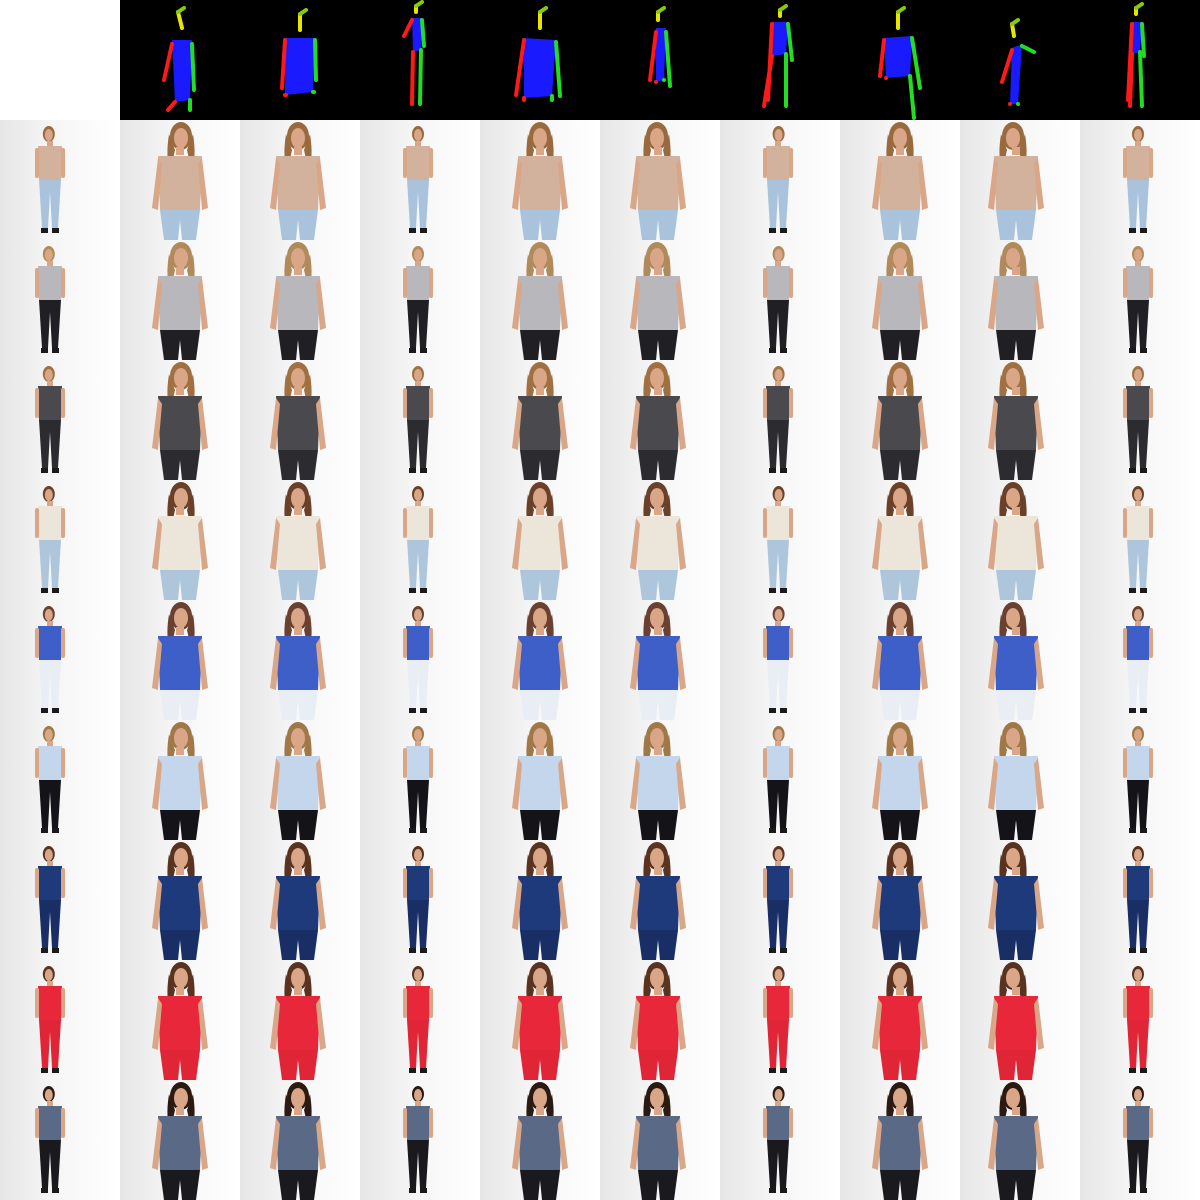 The height and width of the screenshot is (1200, 1200). What do you see at coordinates (653, 56) in the screenshot?
I see `left-limb` at bounding box center [653, 56].